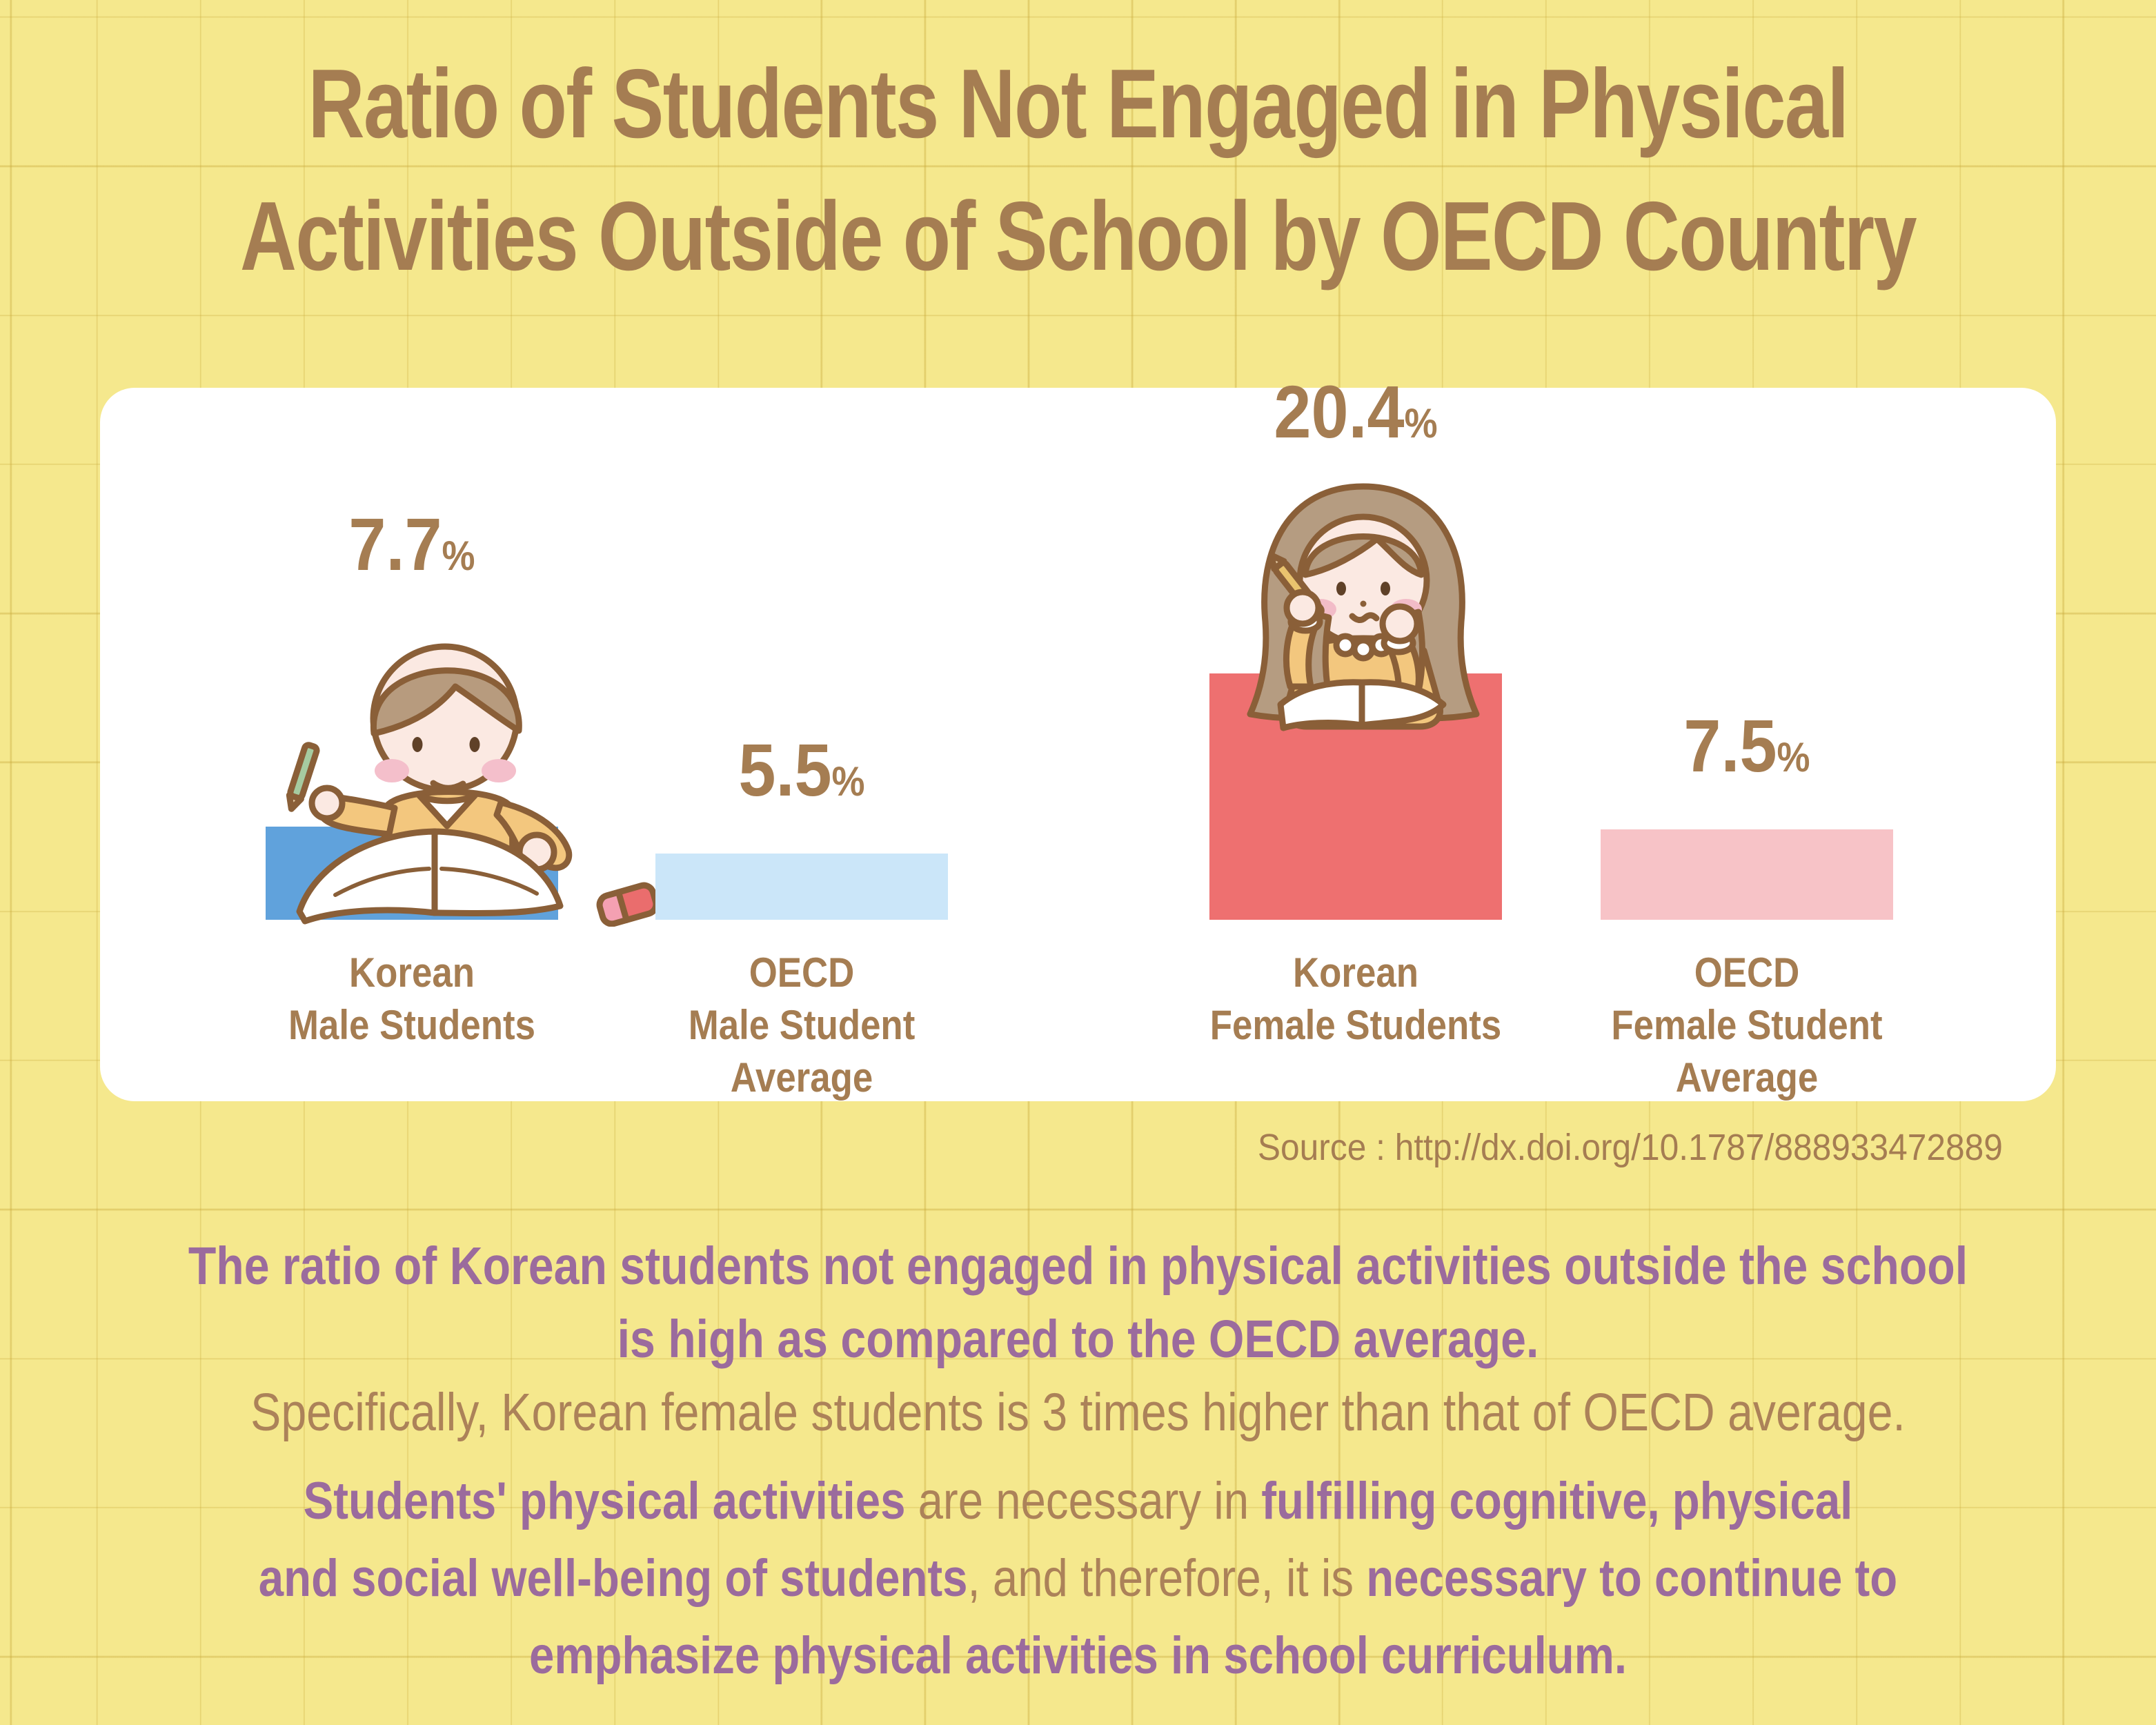 Image resolution: width=2156 pixels, height=1725 pixels. I want to click on pencil-icon, so click(303, 777).